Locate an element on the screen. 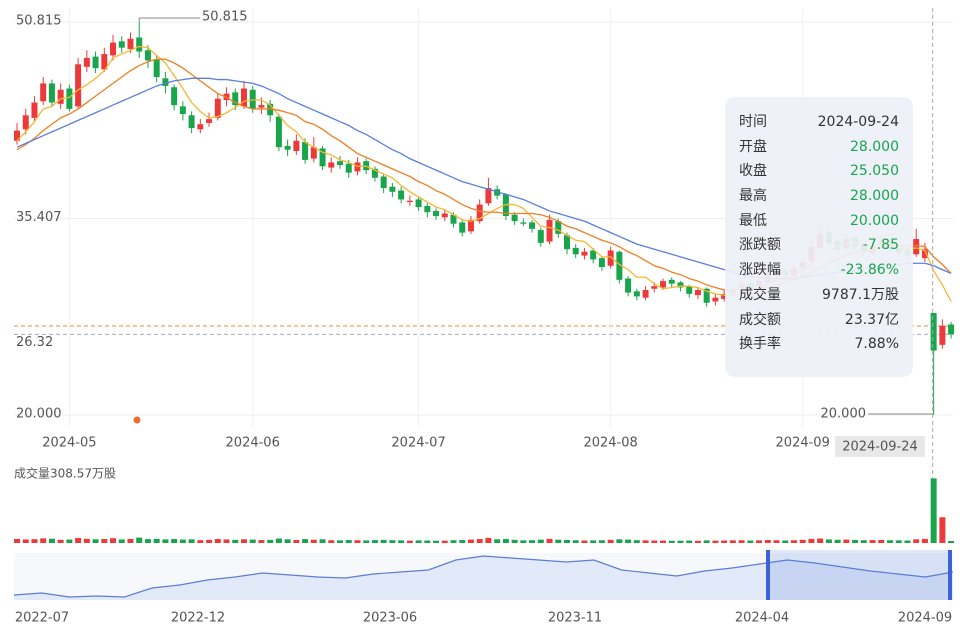 This screenshot has height=641, width=969. navigator-line is located at coordinates (483, 576).